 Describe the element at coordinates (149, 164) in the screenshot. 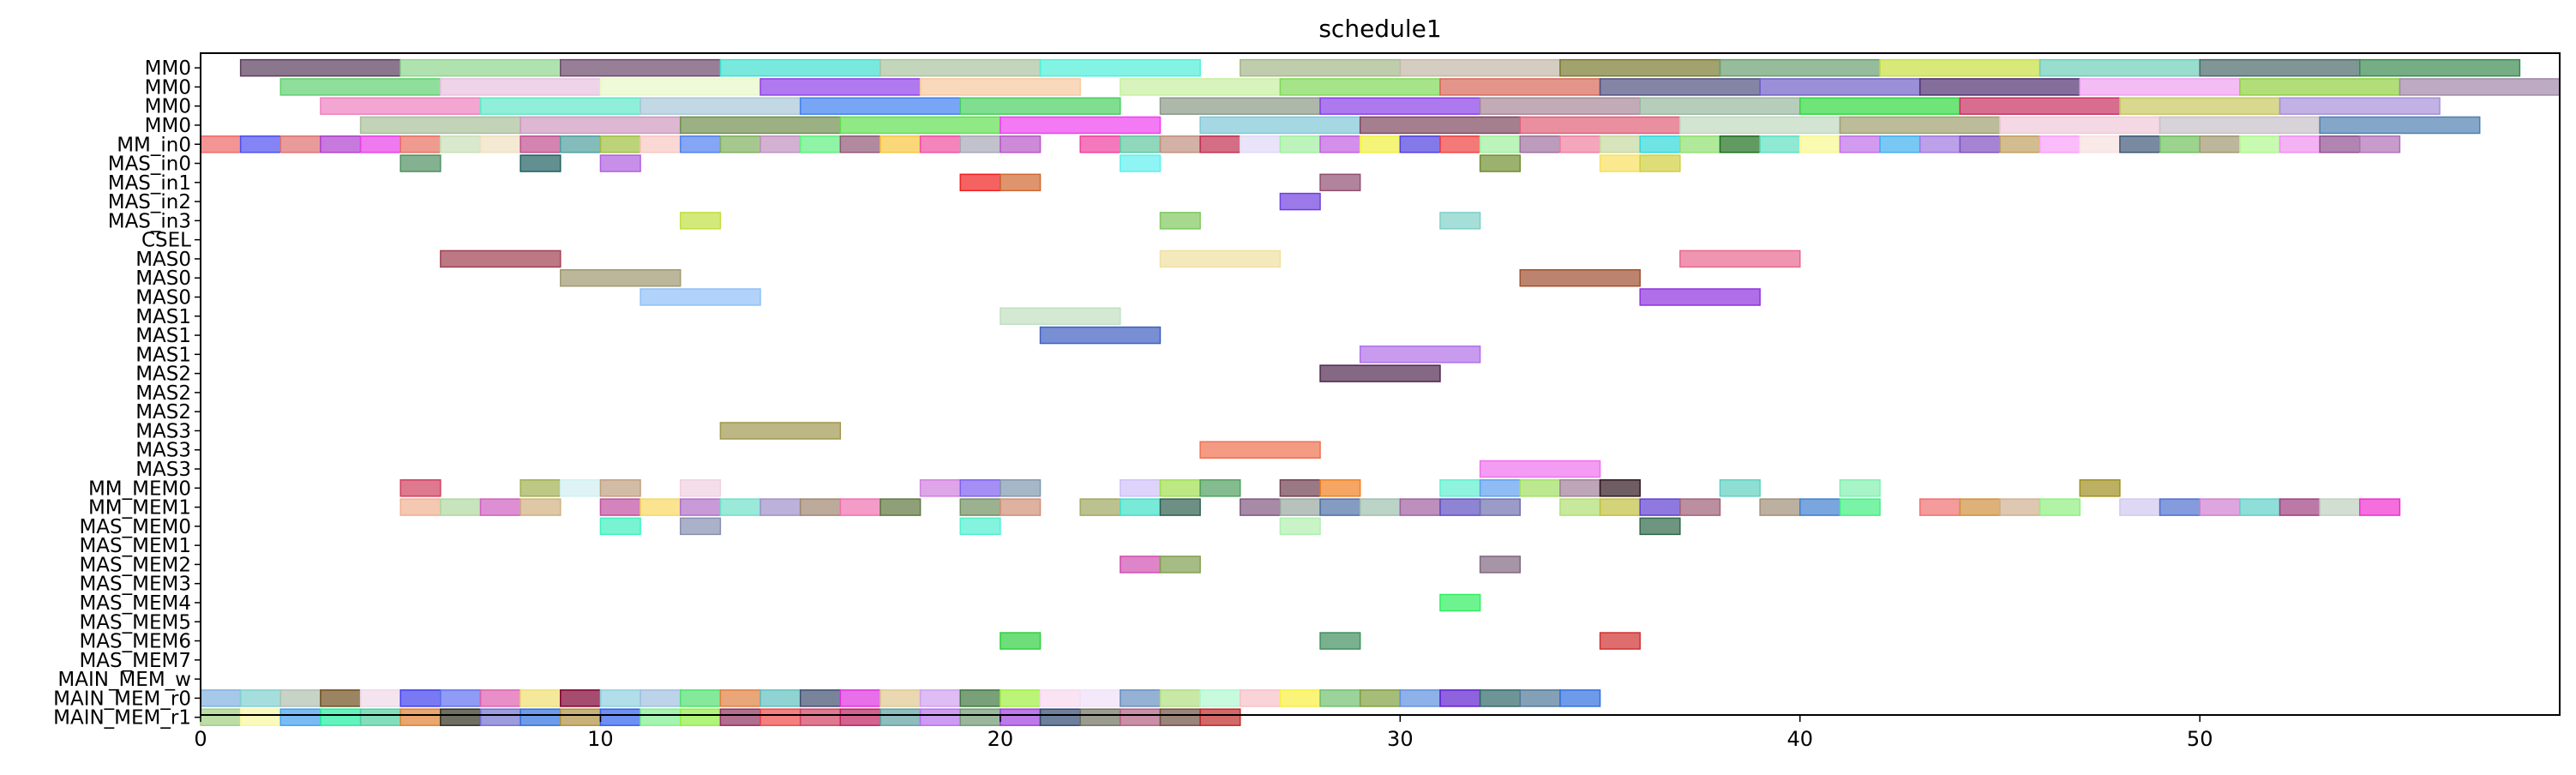

I see `y-tick-label-5: MAS_in0` at that location.